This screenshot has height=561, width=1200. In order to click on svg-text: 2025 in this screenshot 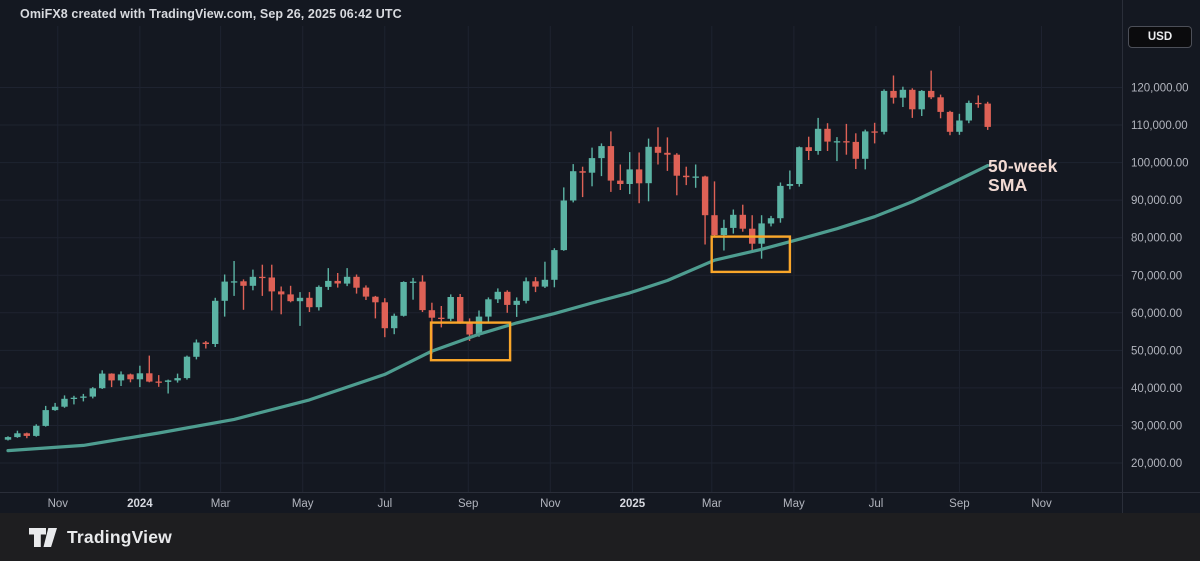, I will do `click(633, 504)`.